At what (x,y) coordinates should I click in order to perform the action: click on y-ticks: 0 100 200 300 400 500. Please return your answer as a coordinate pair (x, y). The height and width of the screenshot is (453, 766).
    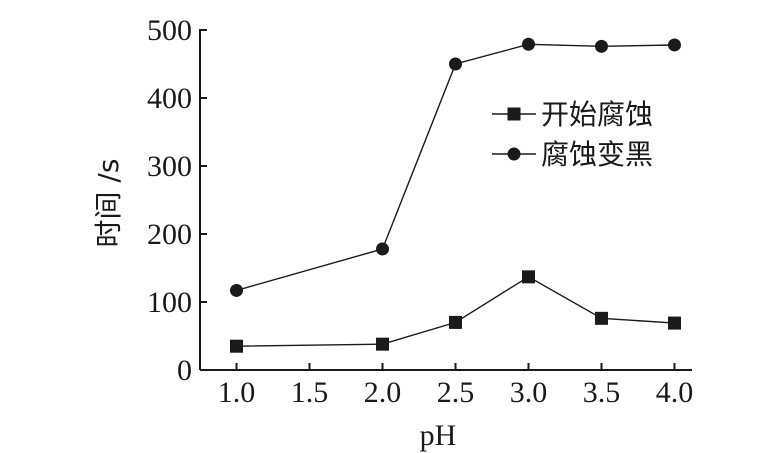
    Looking at the image, I should click on (177, 200).